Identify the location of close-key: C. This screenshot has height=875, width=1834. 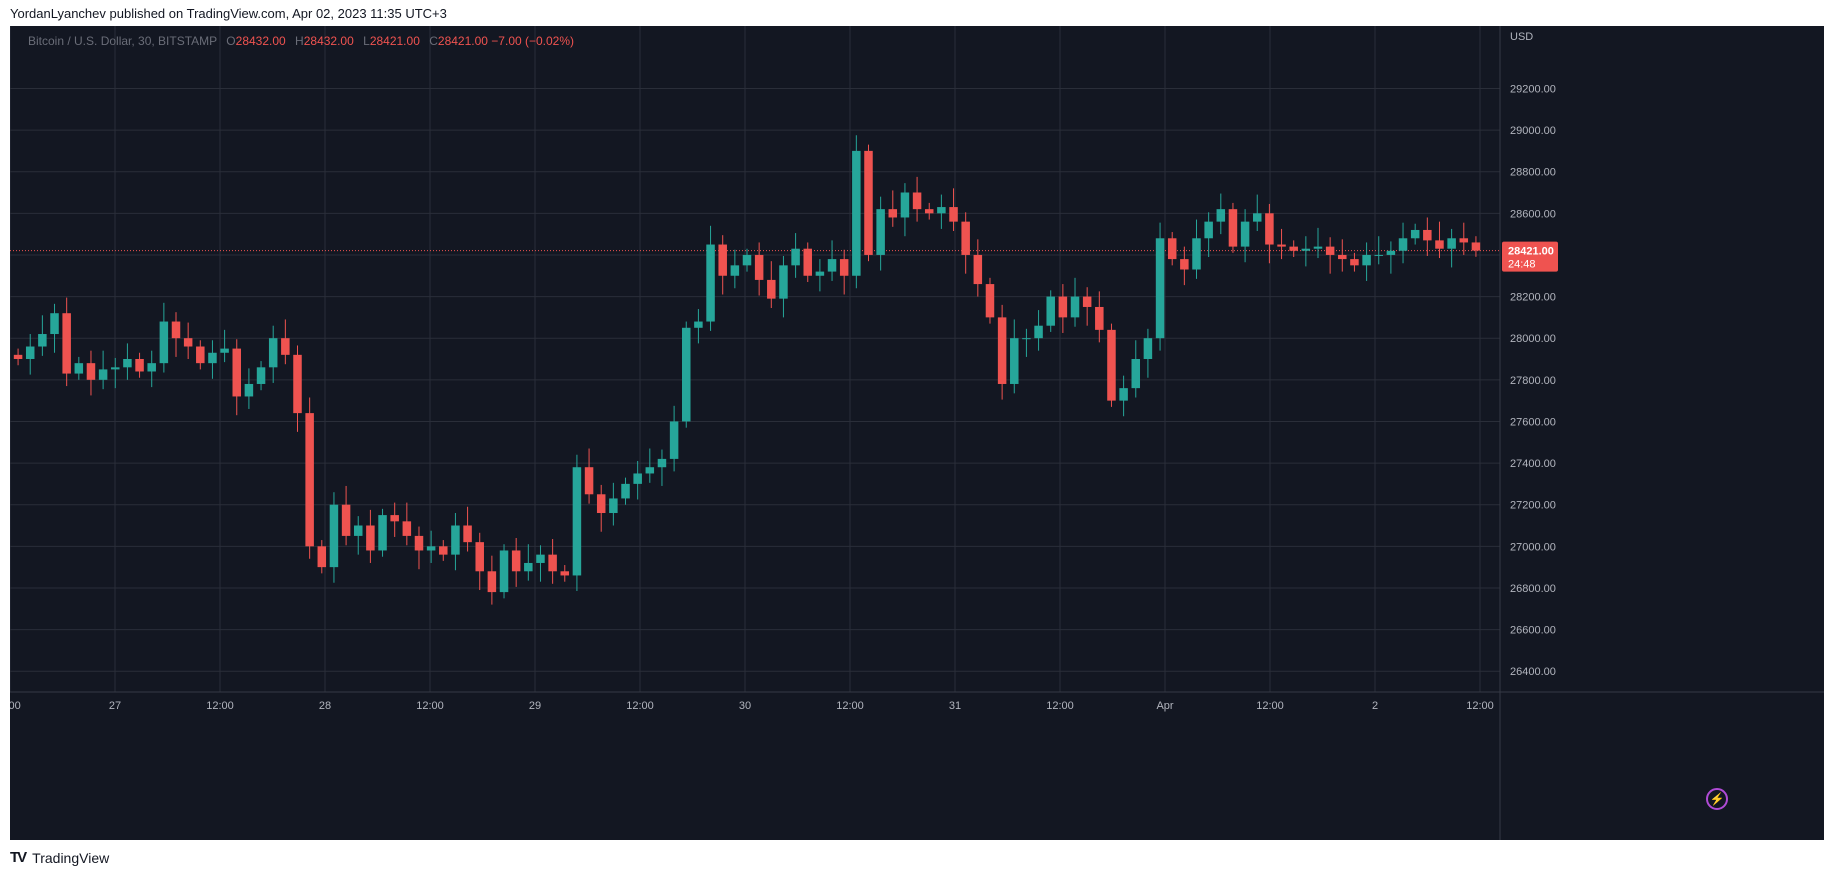
(433, 41).